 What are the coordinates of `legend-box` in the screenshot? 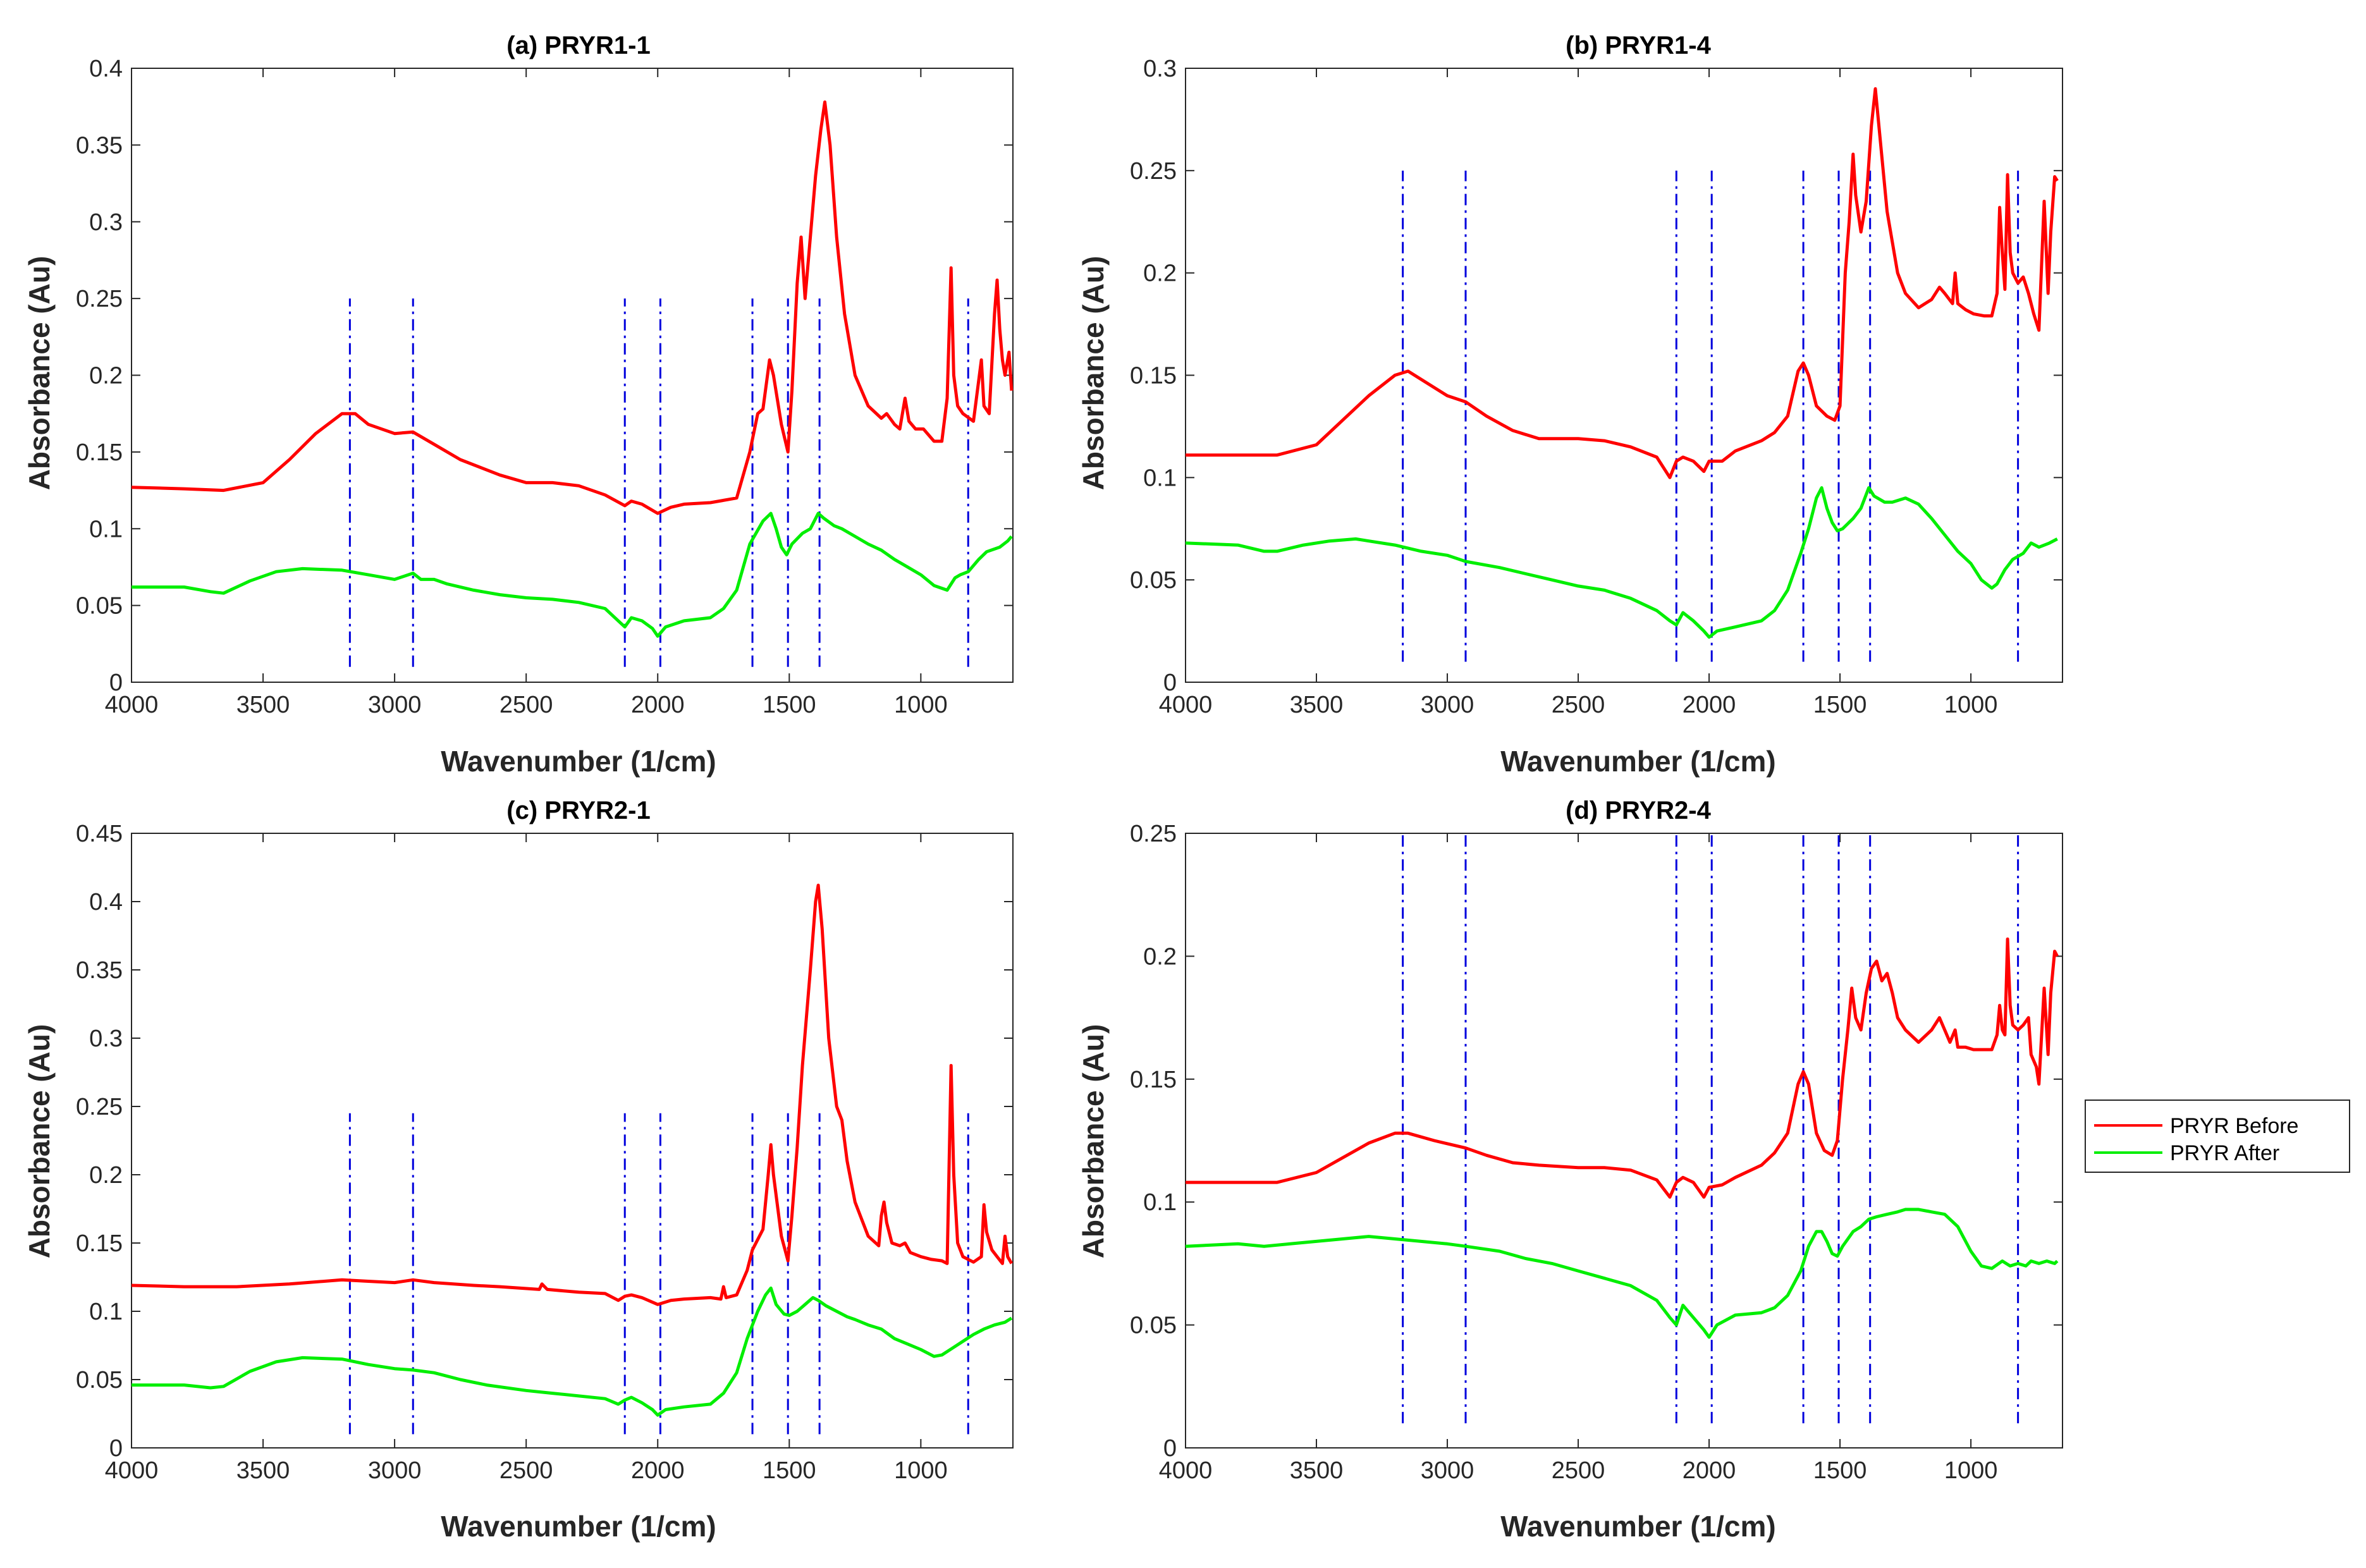 It's located at (2217, 1136).